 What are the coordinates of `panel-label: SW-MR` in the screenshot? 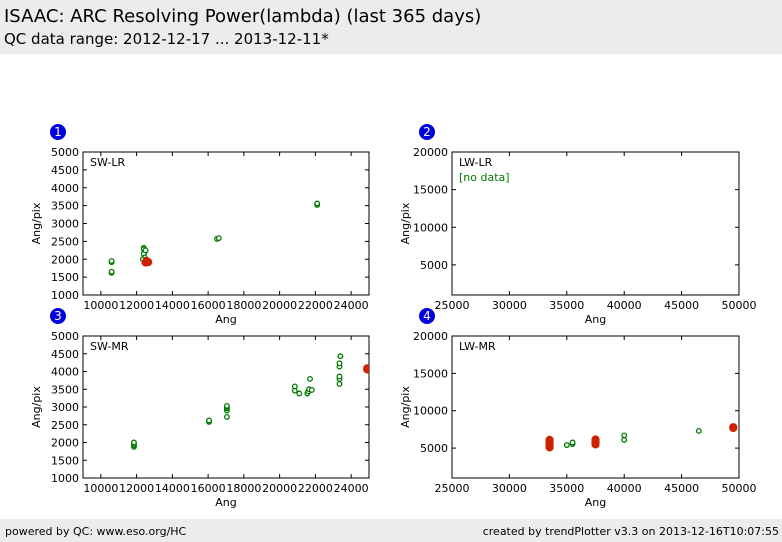 It's located at (109, 346).